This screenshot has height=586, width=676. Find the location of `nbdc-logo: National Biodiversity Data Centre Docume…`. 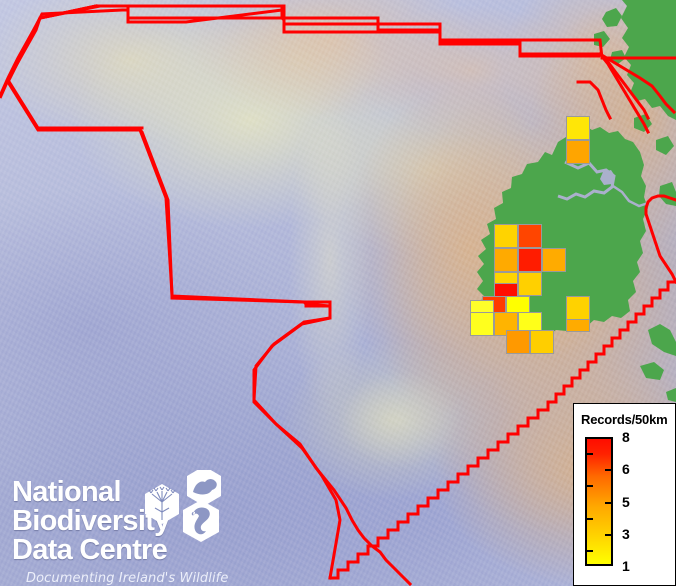

nbdc-logo: National Biodiversity Data Centre Docume… is located at coordinates (120, 528).